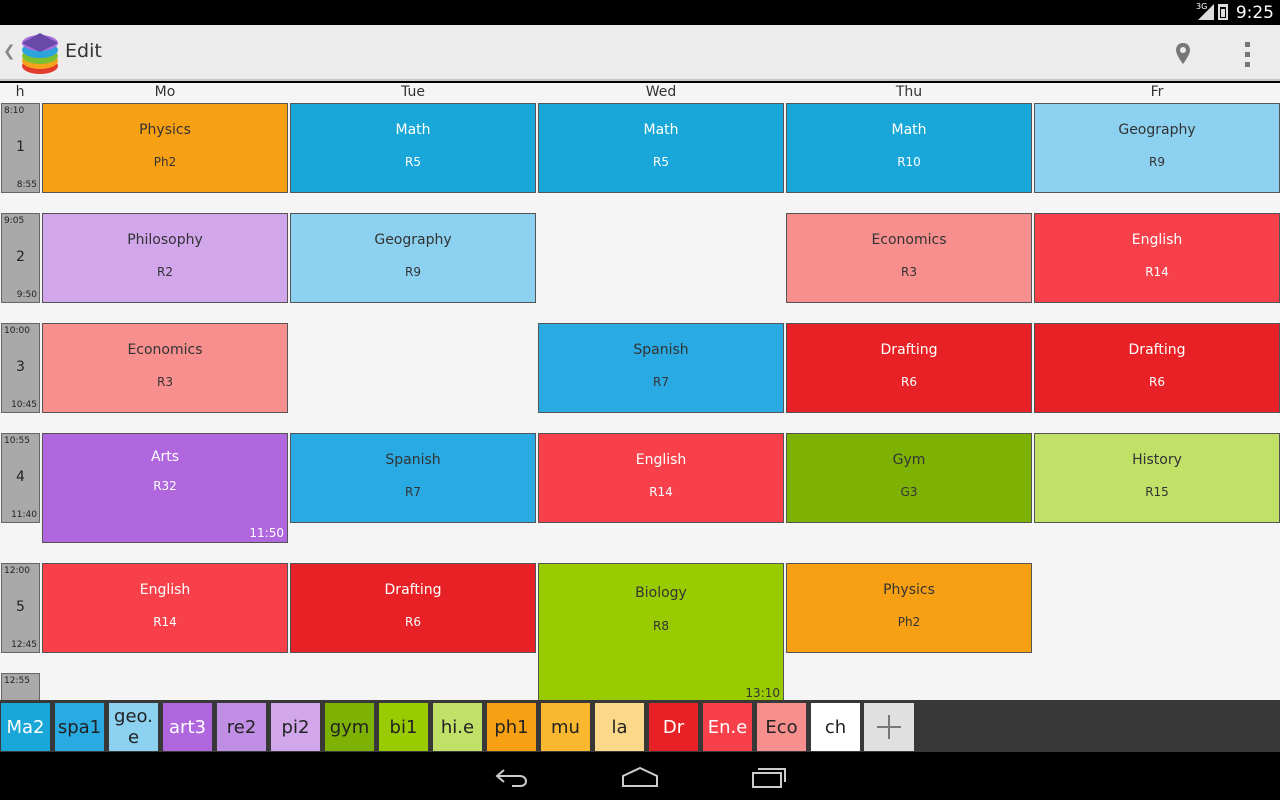  I want to click on back-button, so click(512, 777).